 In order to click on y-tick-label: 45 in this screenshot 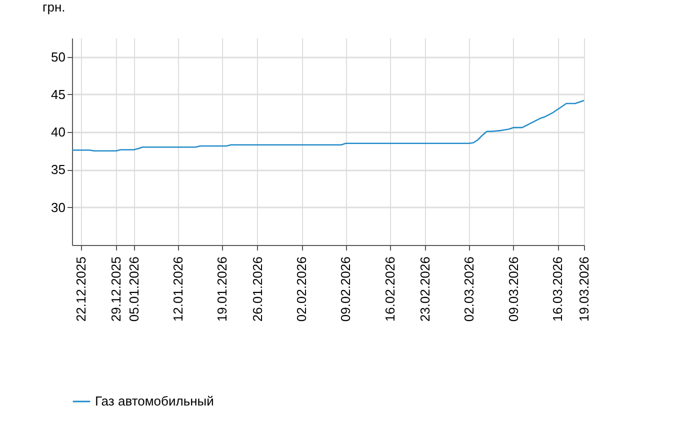, I will do `click(58, 94)`.